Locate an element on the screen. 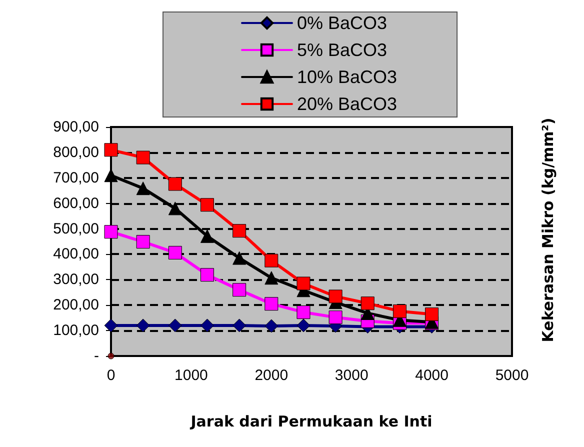 The height and width of the screenshot is (447, 584). y-tick-label: 100,00 is located at coordinates (76, 331).